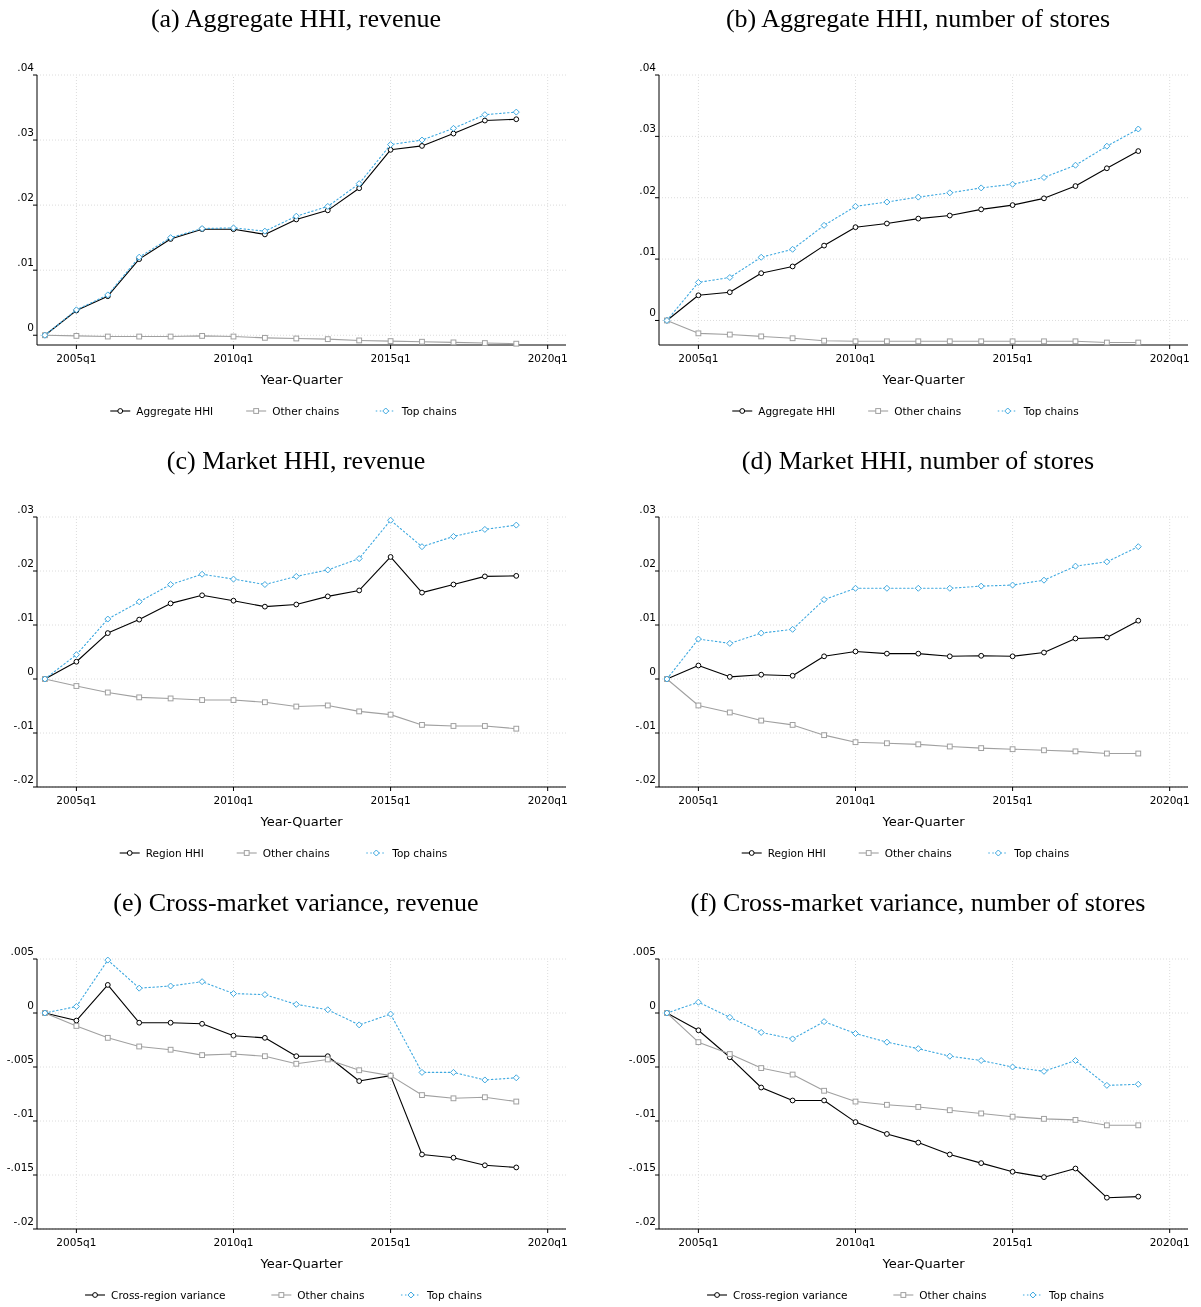 The width and height of the screenshot is (1201, 1307). I want to click on chart-title: (e) Cross-market variance, revenue, so click(296, 902).